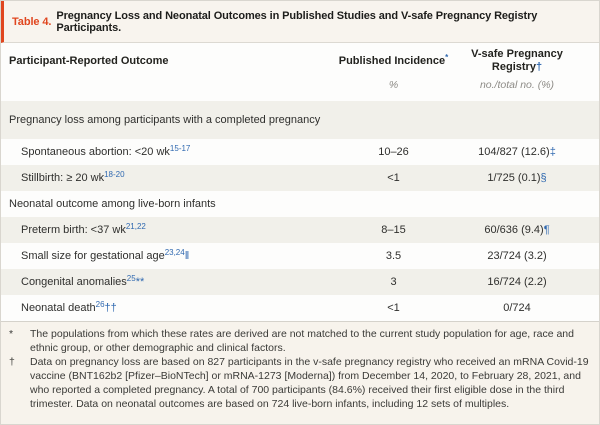  What do you see at coordinates (110, 308) in the screenshot?
I see `footnote-marker-double-dagger2: ††` at bounding box center [110, 308].